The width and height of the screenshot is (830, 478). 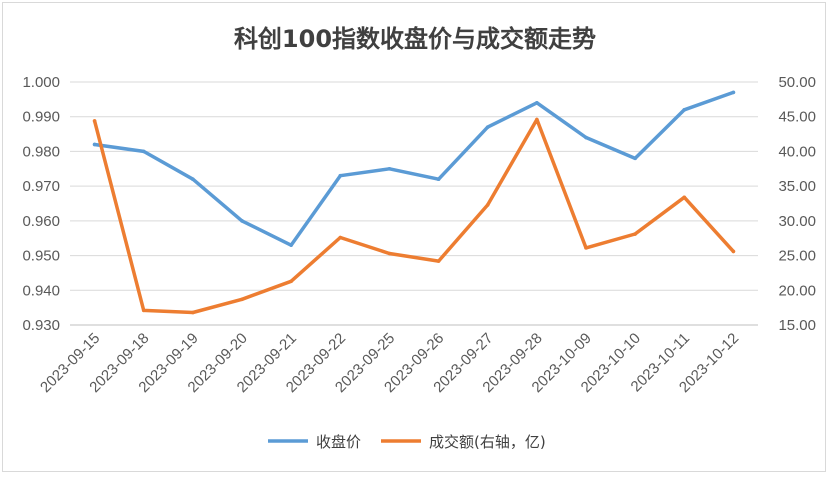 I want to click on right-tick-label: 30.00, so click(x=797, y=221).